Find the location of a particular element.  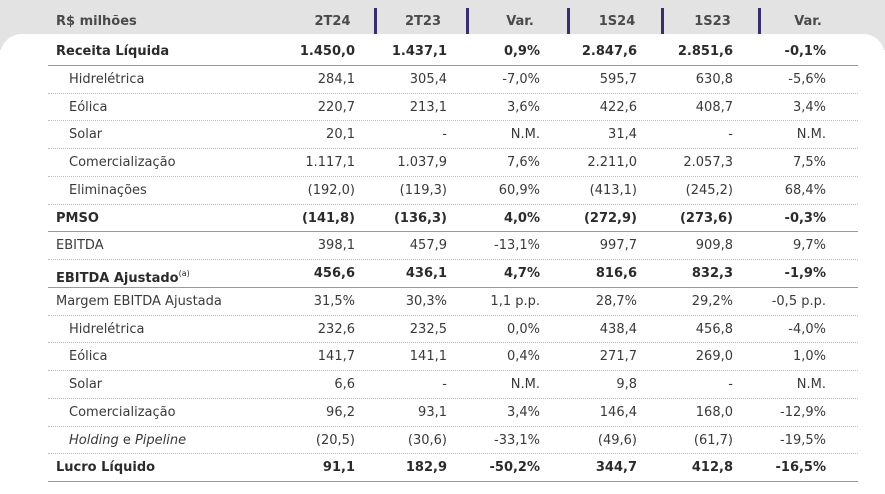

table-cell: 422,6 is located at coordinates (618, 107).